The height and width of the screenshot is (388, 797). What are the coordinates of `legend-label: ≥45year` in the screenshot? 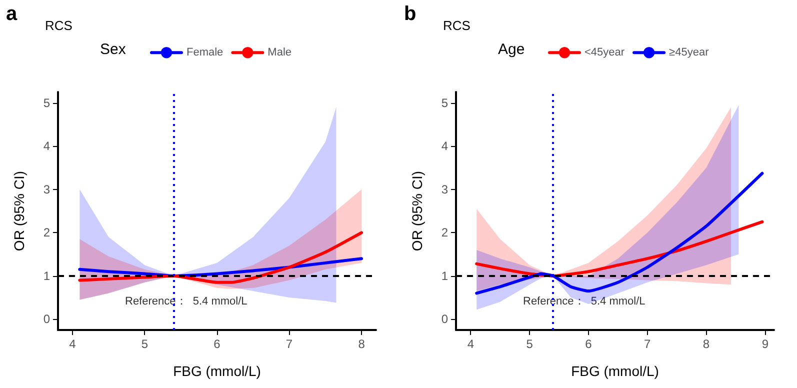 It's located at (689, 52).